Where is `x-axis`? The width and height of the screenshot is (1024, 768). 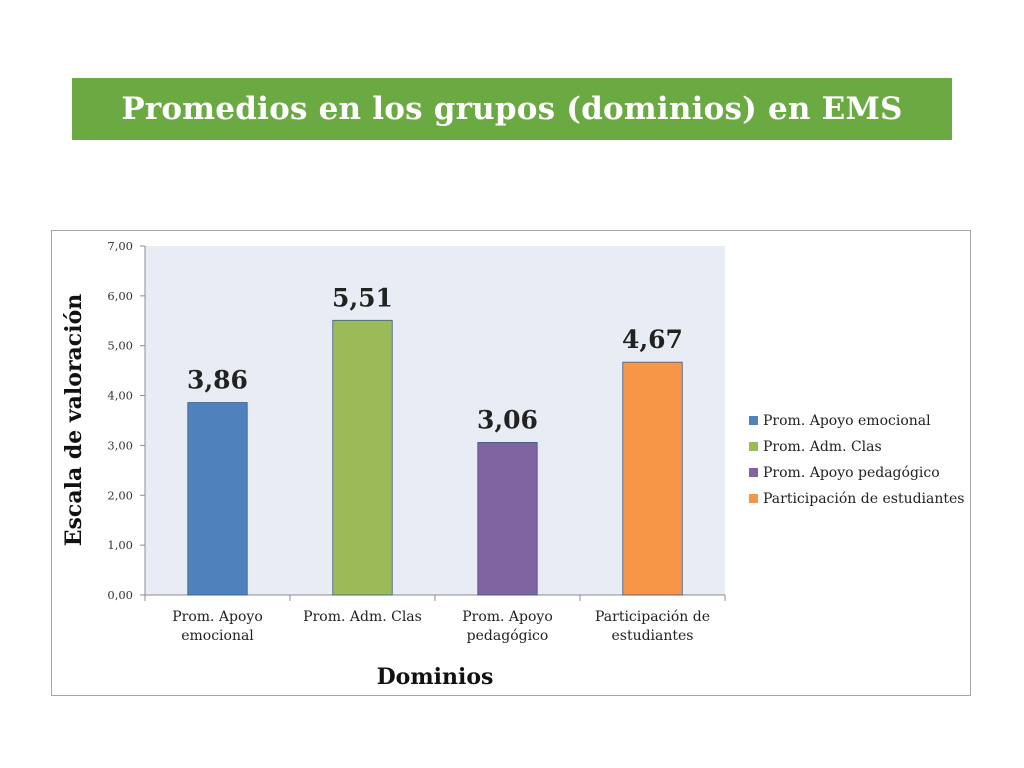
x-axis is located at coordinates (435, 597).